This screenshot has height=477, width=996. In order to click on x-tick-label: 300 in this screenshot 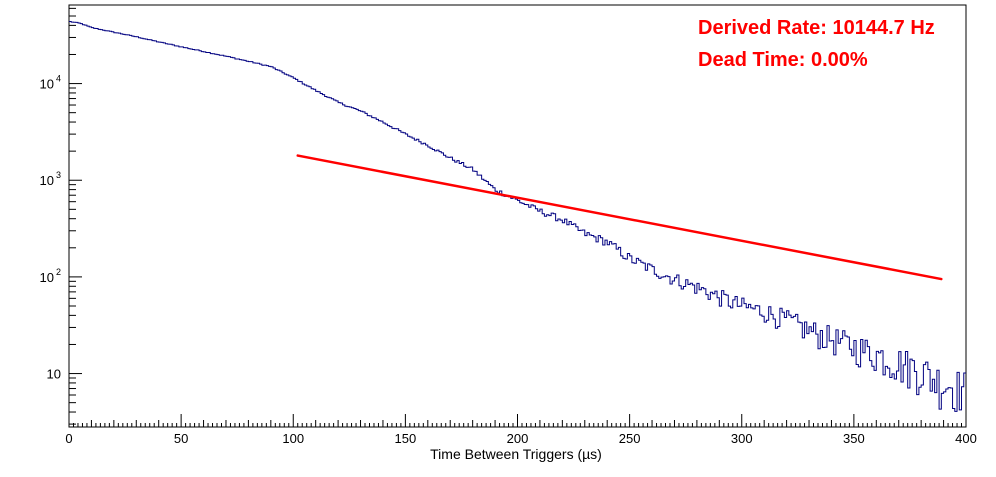, I will do `click(742, 438)`.